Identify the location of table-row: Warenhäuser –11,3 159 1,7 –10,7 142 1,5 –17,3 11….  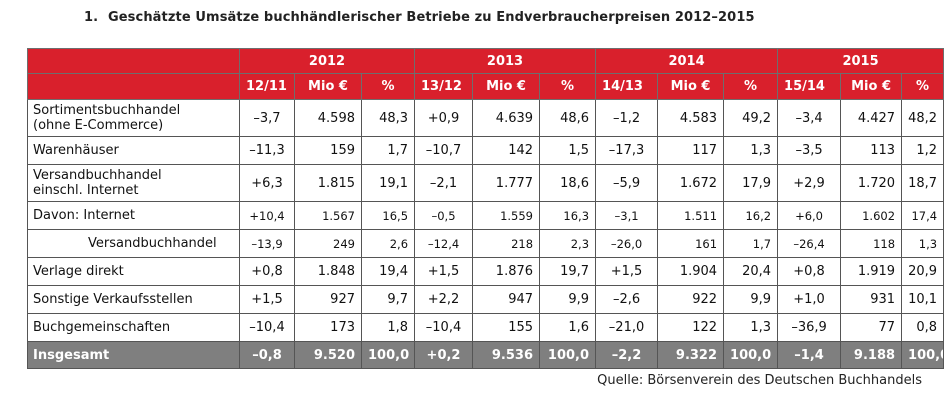
(486, 150).